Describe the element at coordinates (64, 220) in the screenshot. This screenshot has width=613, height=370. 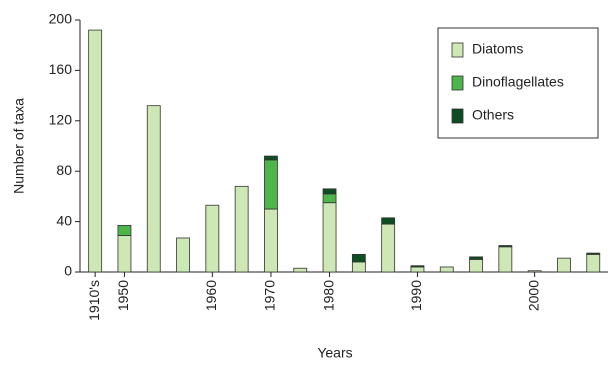
I see `y-tick-label: 40` at that location.